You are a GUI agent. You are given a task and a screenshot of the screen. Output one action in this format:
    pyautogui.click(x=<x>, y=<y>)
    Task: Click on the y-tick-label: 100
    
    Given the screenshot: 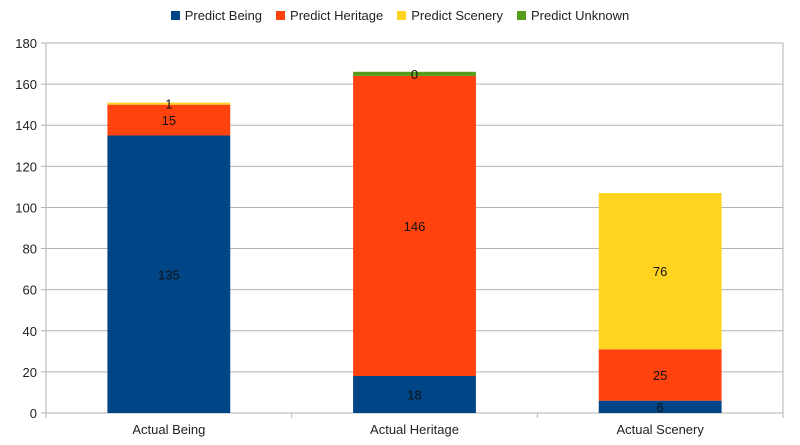 What is the action you would take?
    pyautogui.click(x=26, y=207)
    